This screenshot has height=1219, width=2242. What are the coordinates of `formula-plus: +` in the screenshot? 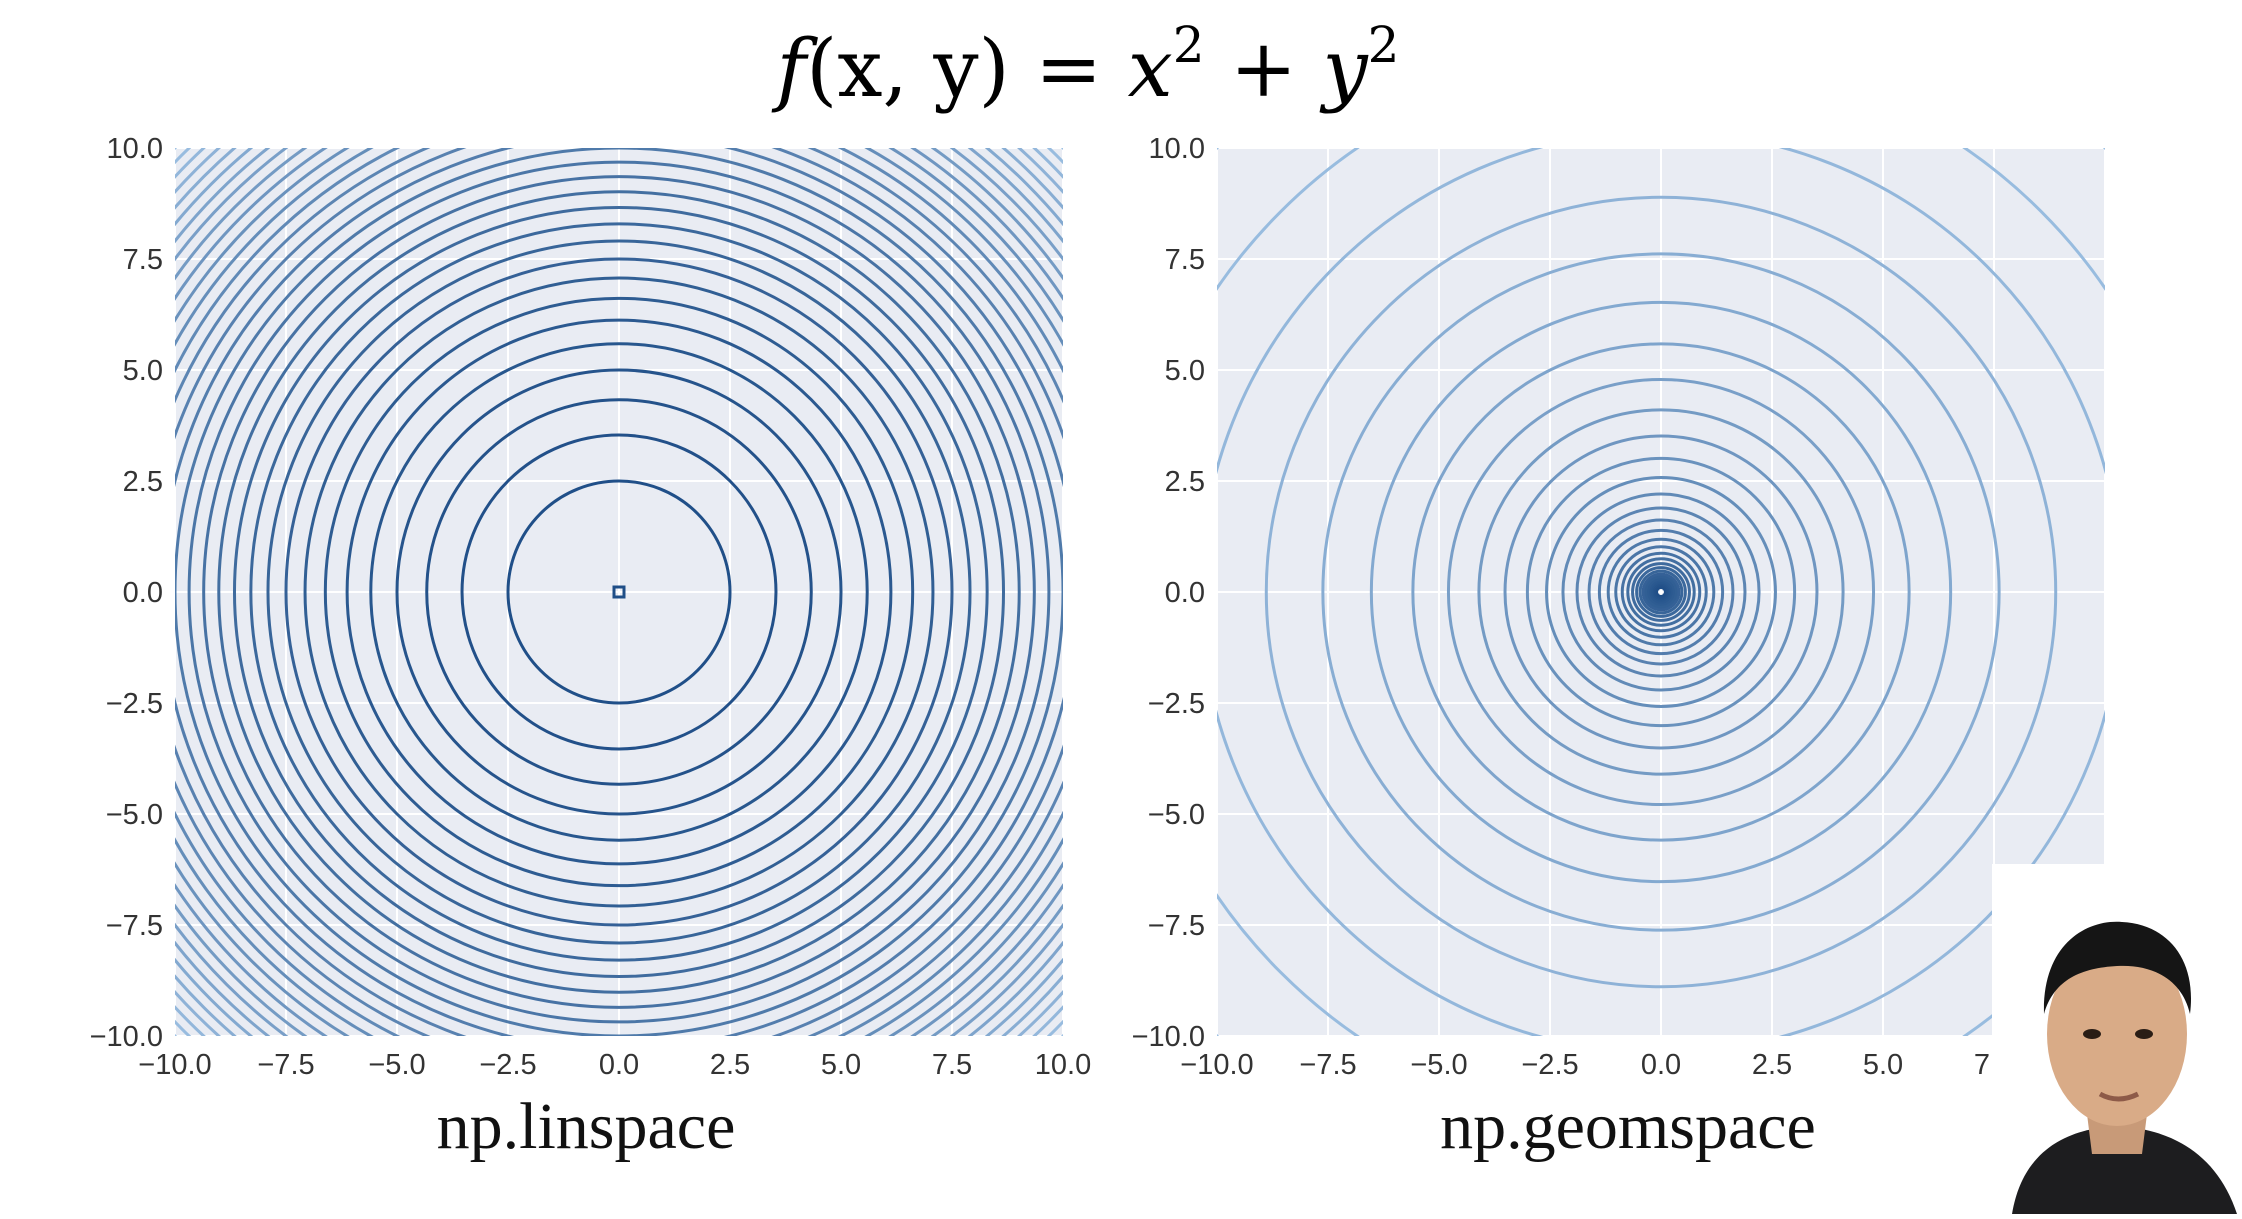 It's located at (1264, 68).